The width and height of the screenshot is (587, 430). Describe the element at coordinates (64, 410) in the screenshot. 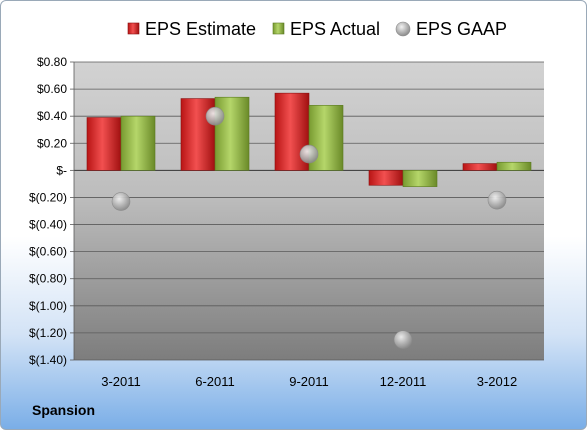

I see `company-name: Spansion` at that location.